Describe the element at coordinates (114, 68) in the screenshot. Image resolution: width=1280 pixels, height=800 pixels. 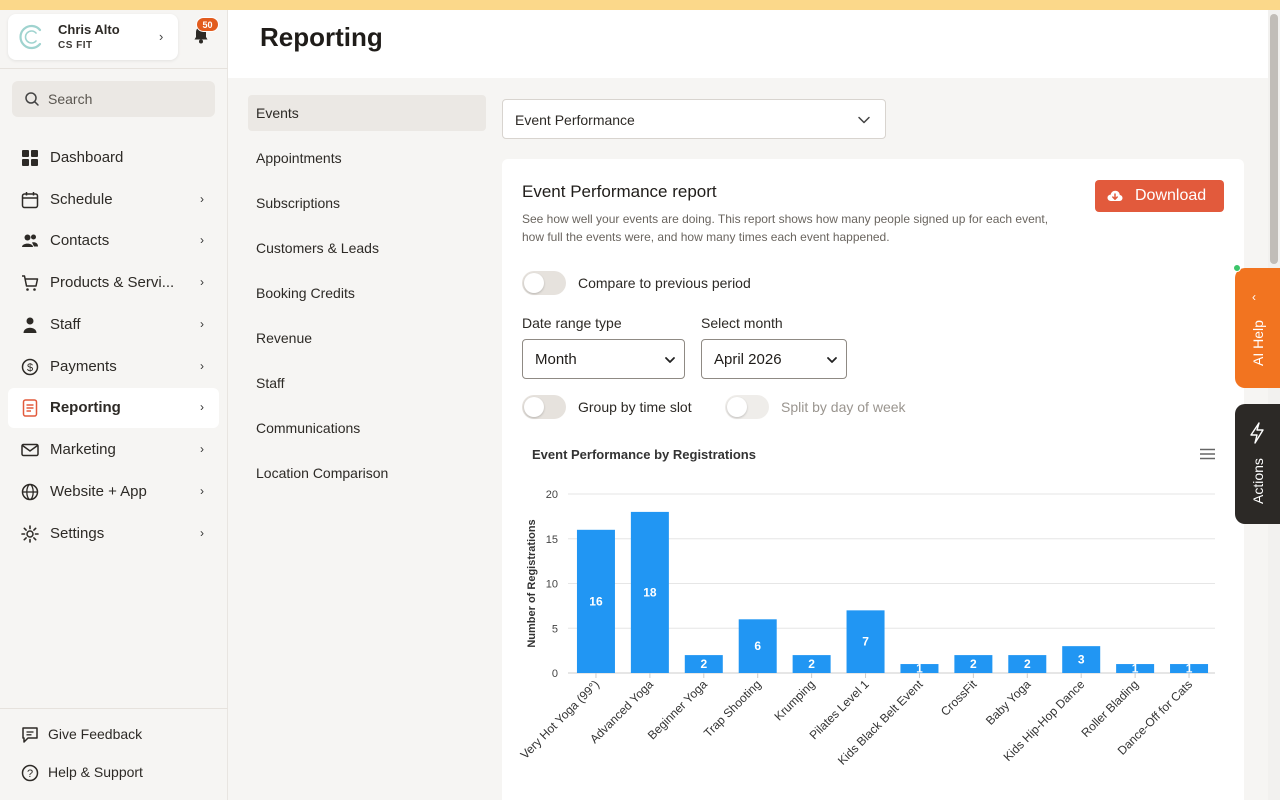
I see `divider` at that location.